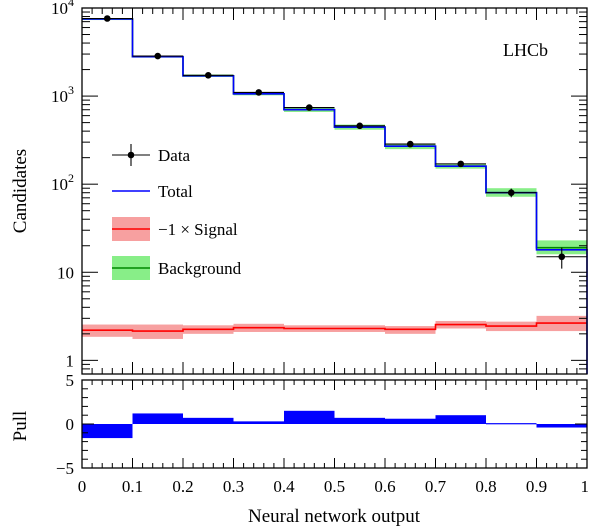  I want to click on legend-label: −1 × Signal, so click(198, 229).